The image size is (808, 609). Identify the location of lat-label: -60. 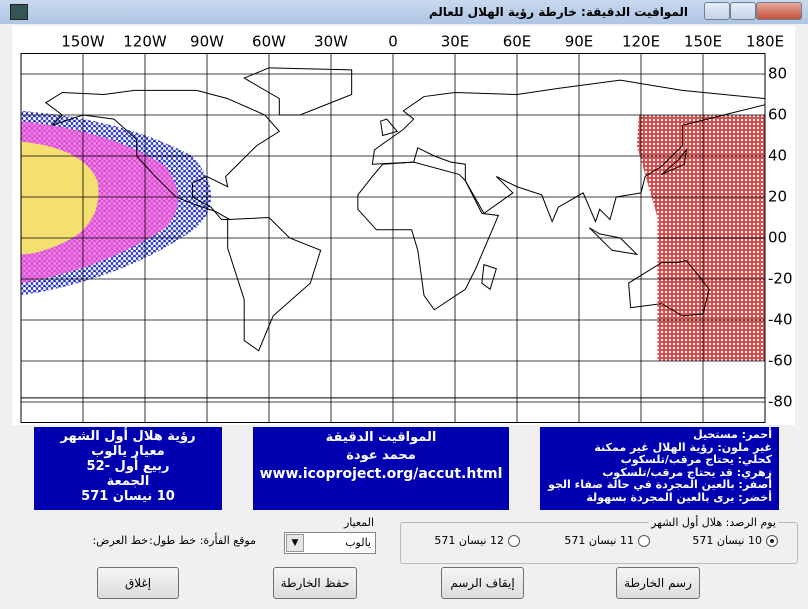
(780, 361).